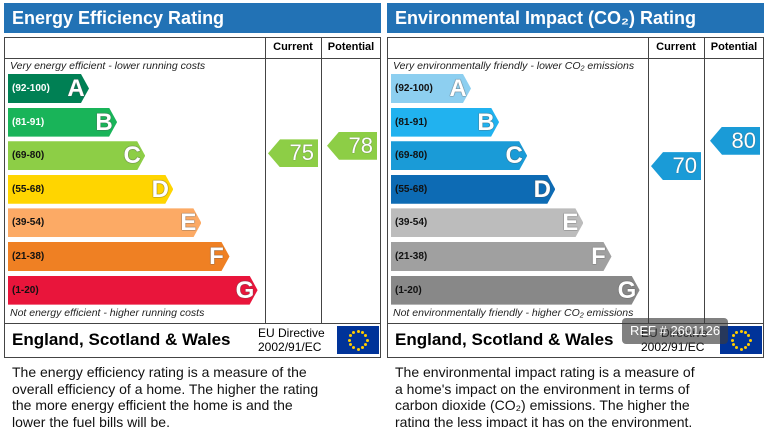 The height and width of the screenshot is (427, 768). What do you see at coordinates (192, 18) in the screenshot?
I see `panel-title: Energy Efficiency Rating` at bounding box center [192, 18].